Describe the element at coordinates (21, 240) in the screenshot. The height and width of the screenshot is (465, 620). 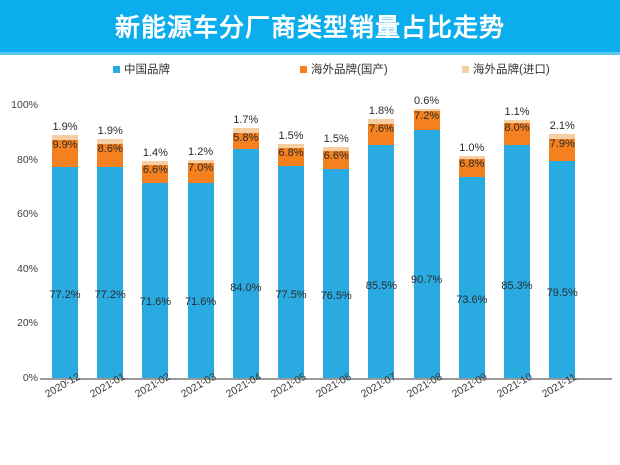
I see `y-axis: 0% 20% 40% 60% 80% 100%` at that location.